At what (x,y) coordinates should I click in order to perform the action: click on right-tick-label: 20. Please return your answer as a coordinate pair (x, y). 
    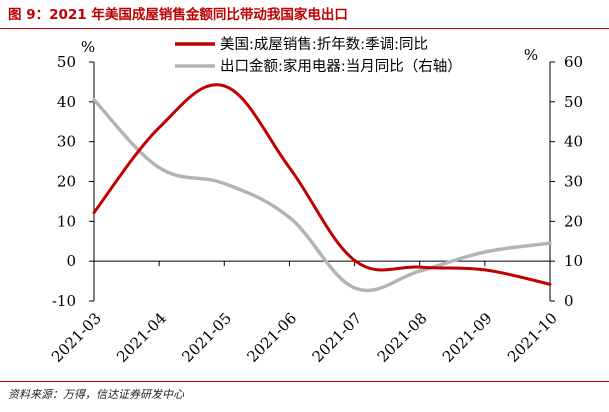
    Looking at the image, I should click on (573, 221).